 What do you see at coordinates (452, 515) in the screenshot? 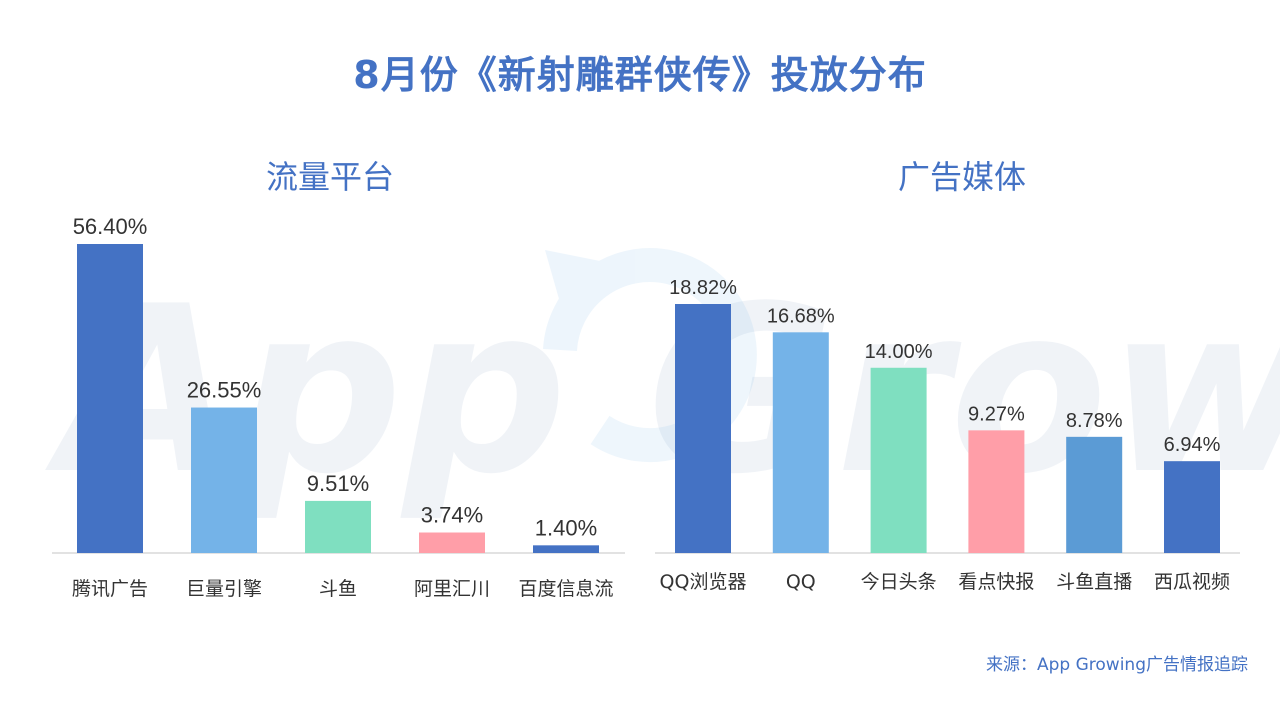
I see `data-label: 3.74%` at bounding box center [452, 515].